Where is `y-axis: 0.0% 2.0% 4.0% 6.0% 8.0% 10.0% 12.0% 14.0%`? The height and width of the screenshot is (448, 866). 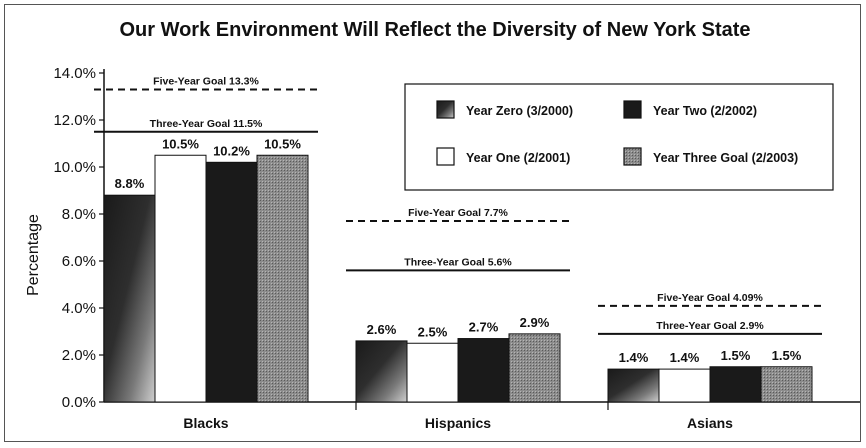
y-axis: 0.0% 2.0% 4.0% 6.0% 8.0% 10.0% 12.0% 14.0% is located at coordinates (79, 238).